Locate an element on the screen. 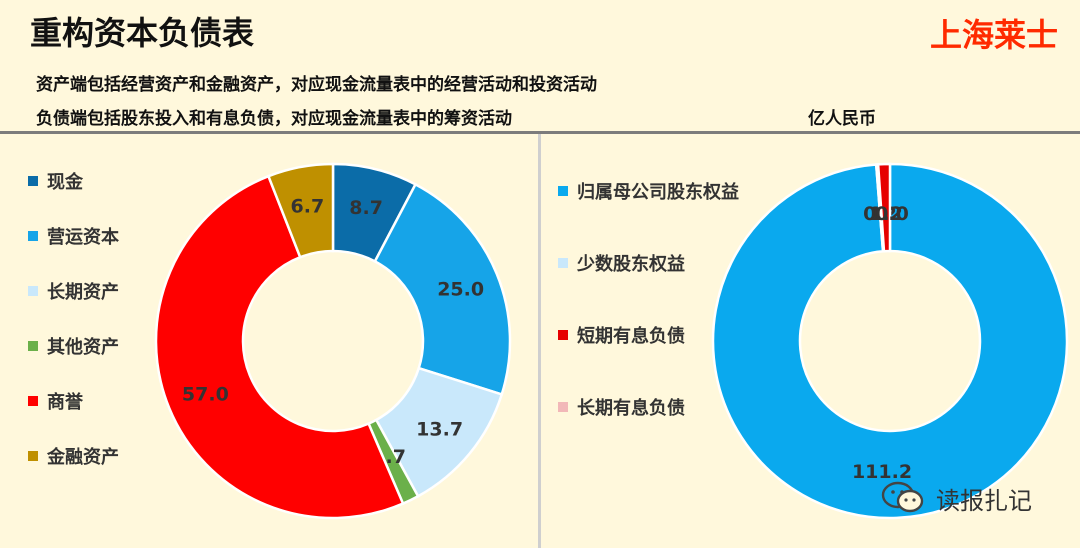 This screenshot has width=1080, height=548. description-line-1: 资产端包括经营资产和金融资产，对应现金流量表中的经营活动和投资活动 is located at coordinates (316, 85).